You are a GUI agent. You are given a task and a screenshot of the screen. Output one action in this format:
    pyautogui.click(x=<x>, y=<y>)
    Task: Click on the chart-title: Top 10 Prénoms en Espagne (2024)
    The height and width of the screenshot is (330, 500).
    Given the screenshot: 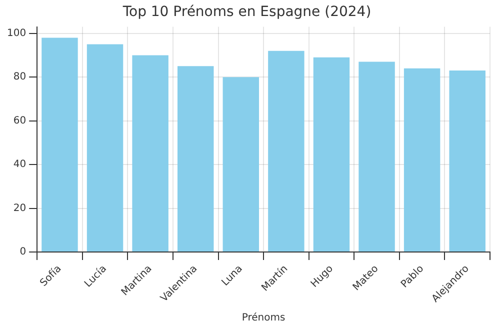 What is the action you would take?
    pyautogui.click(x=247, y=12)
    